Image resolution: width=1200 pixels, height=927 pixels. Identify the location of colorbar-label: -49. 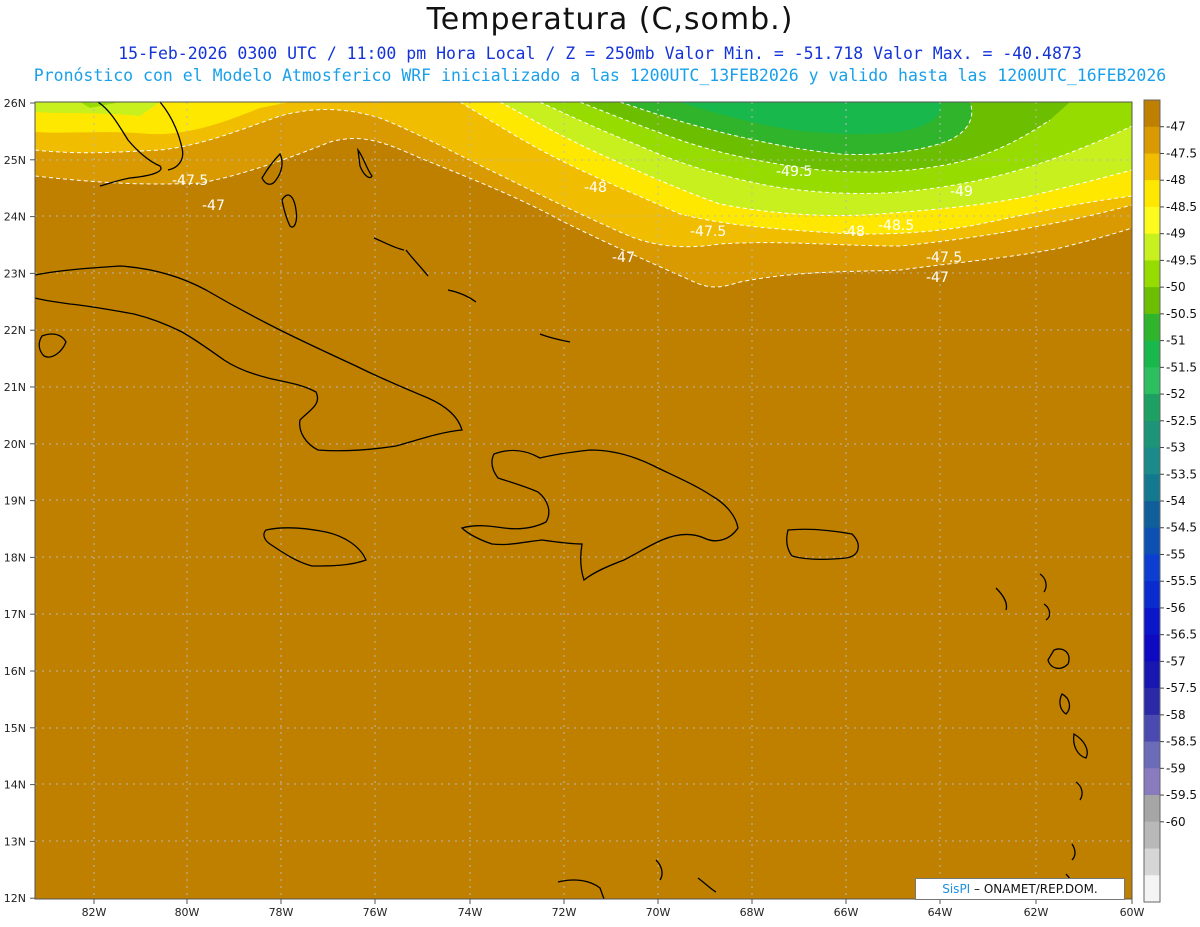
(1176, 234).